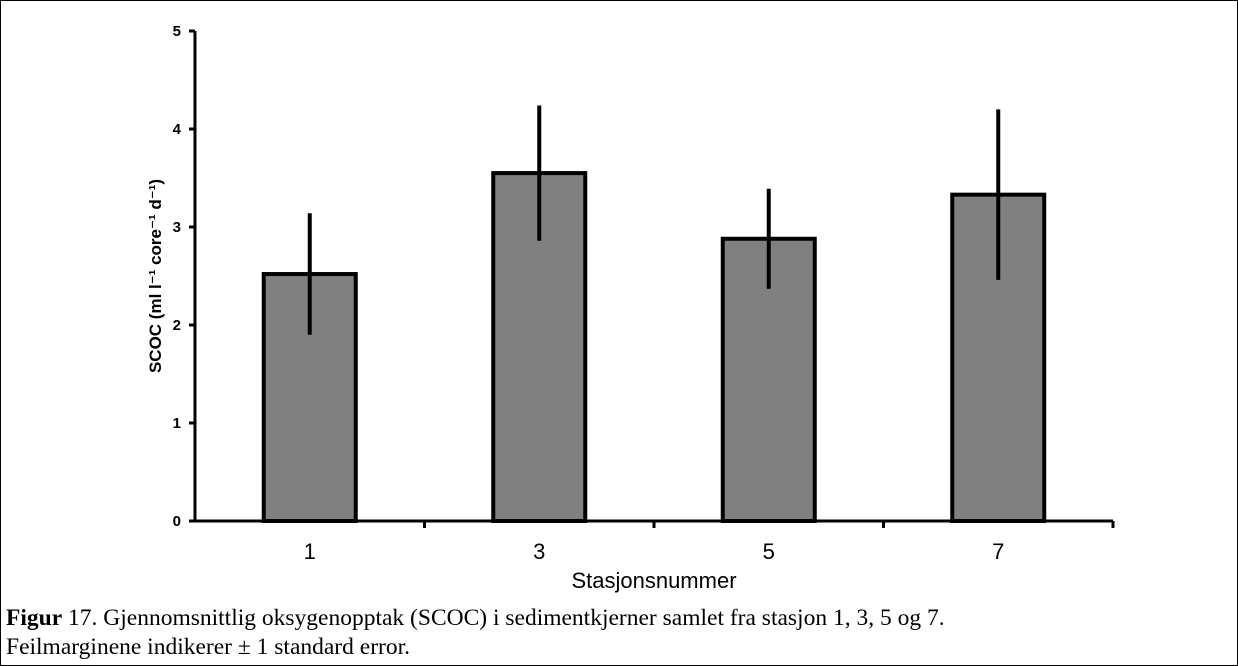 The height and width of the screenshot is (666, 1238). Describe the element at coordinates (539, 551) in the screenshot. I see `x-tick-label: 3` at that location.